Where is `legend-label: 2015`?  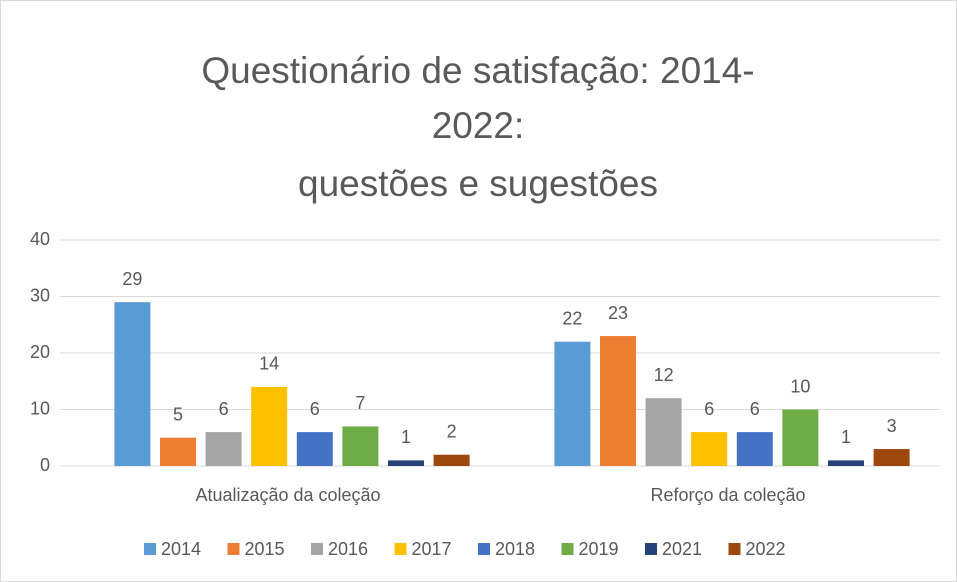 legend-label: 2015 is located at coordinates (265, 549).